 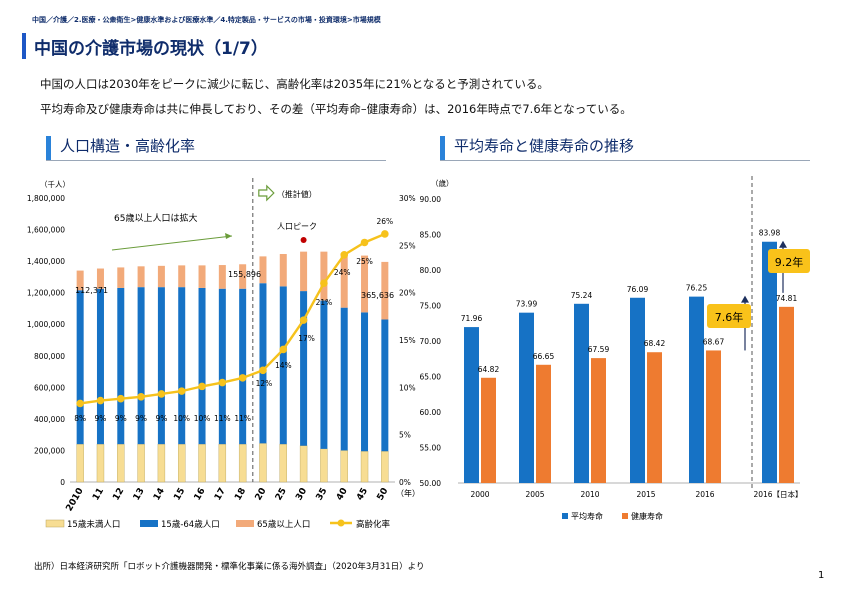 I want to click on x-tick-label: 2016【日本】, so click(x=777, y=494).